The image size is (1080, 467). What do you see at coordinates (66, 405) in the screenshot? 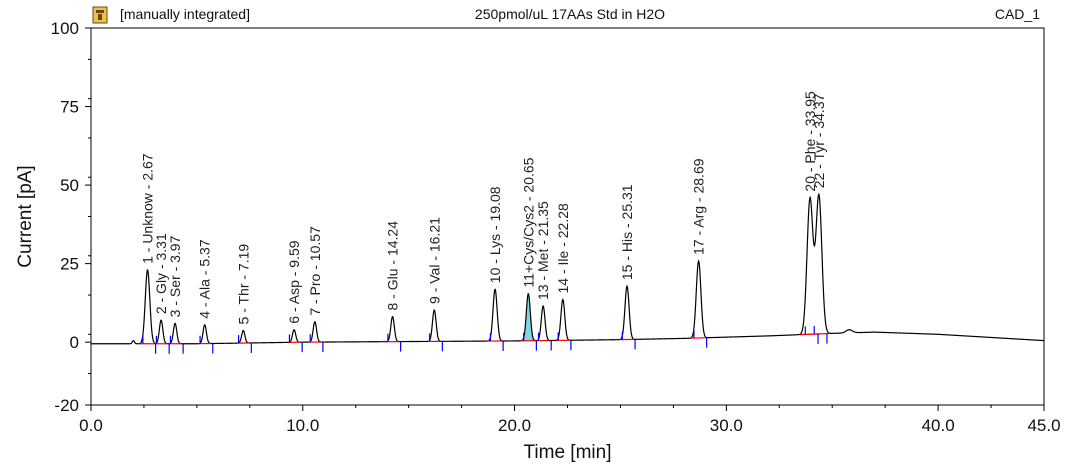
I see `y-tick-label: -20` at bounding box center [66, 405].